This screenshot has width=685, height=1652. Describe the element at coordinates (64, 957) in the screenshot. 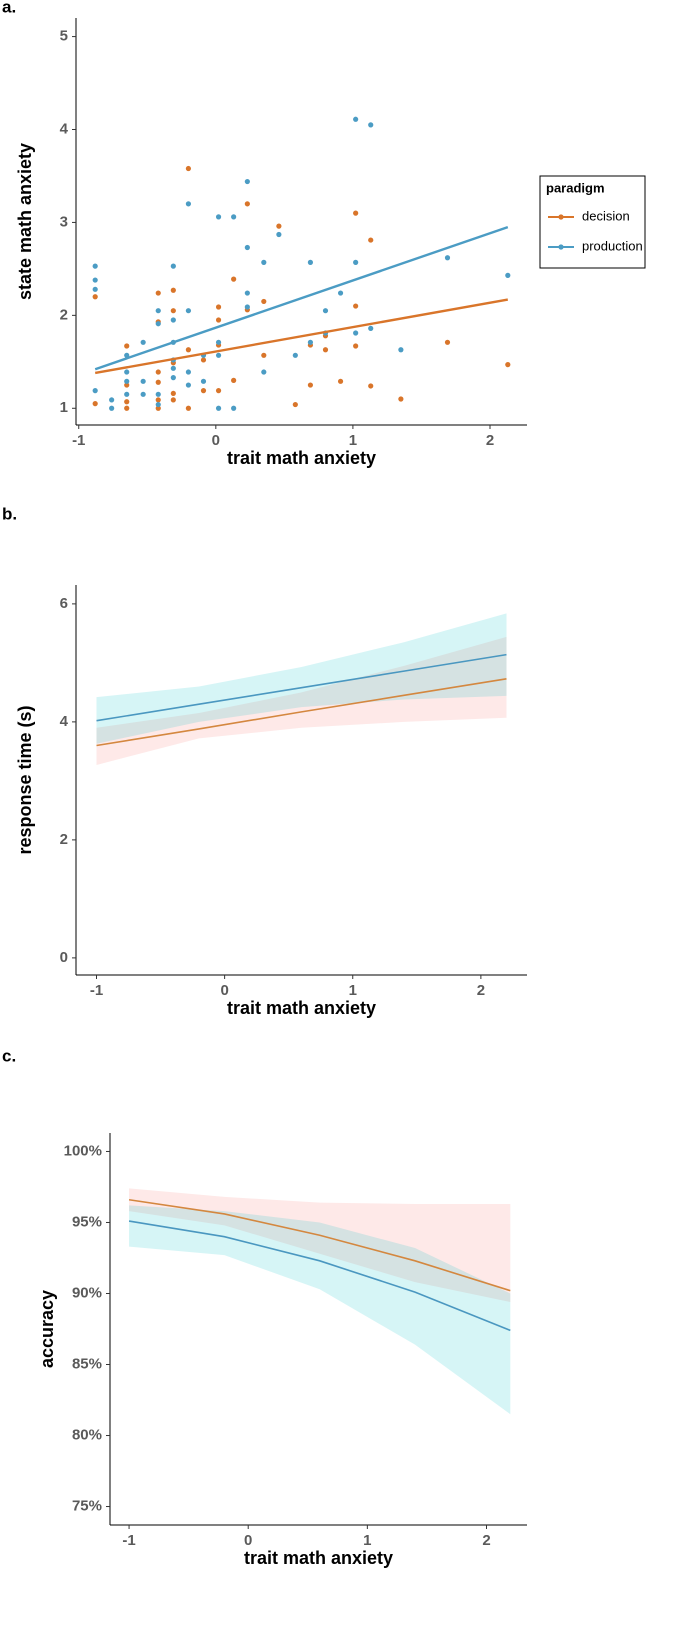

I see `y-tick-label: 0` at that location.